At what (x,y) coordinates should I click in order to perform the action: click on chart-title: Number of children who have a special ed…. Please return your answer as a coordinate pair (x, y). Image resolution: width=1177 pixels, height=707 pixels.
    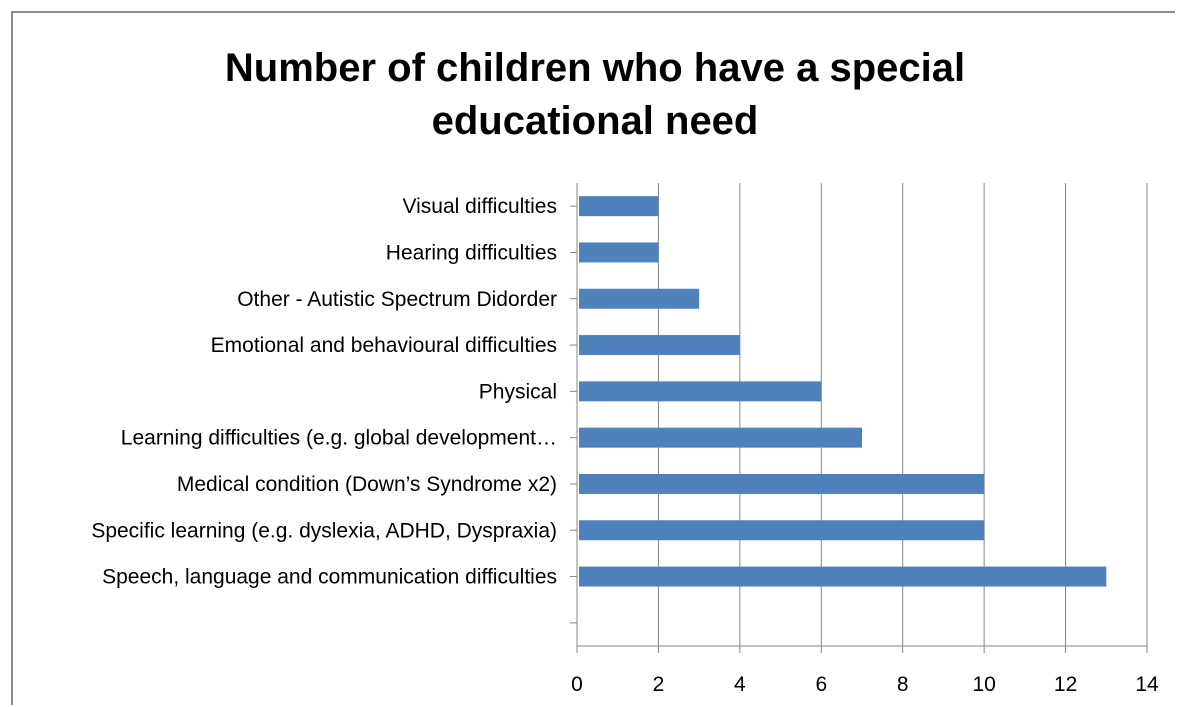
    Looking at the image, I should click on (595, 94).